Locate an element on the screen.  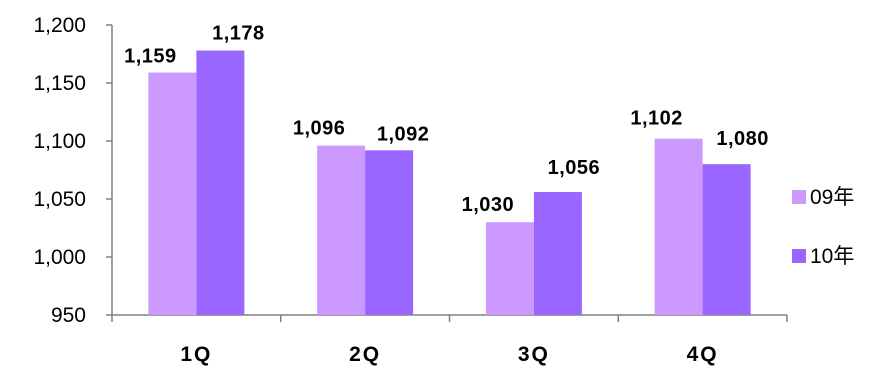
data-label: 1,178 is located at coordinates (238, 34).